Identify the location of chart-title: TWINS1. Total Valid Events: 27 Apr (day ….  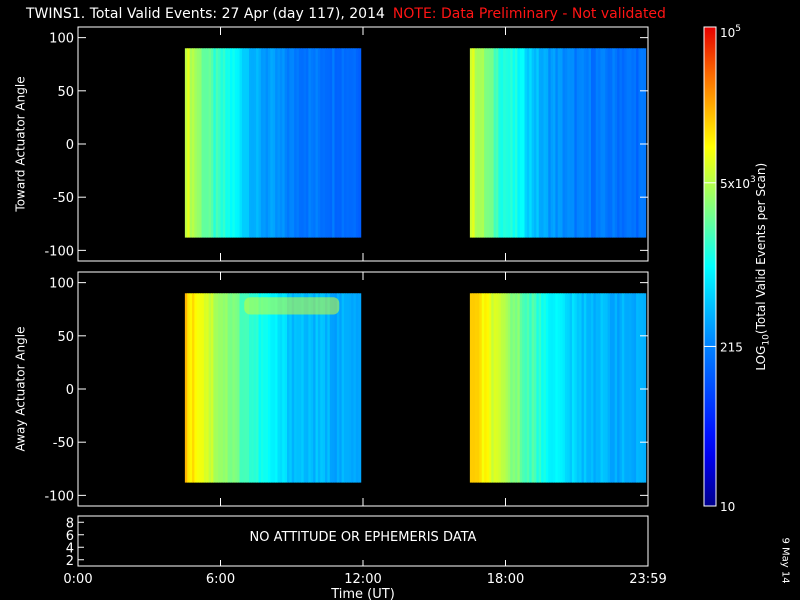
(346, 14).